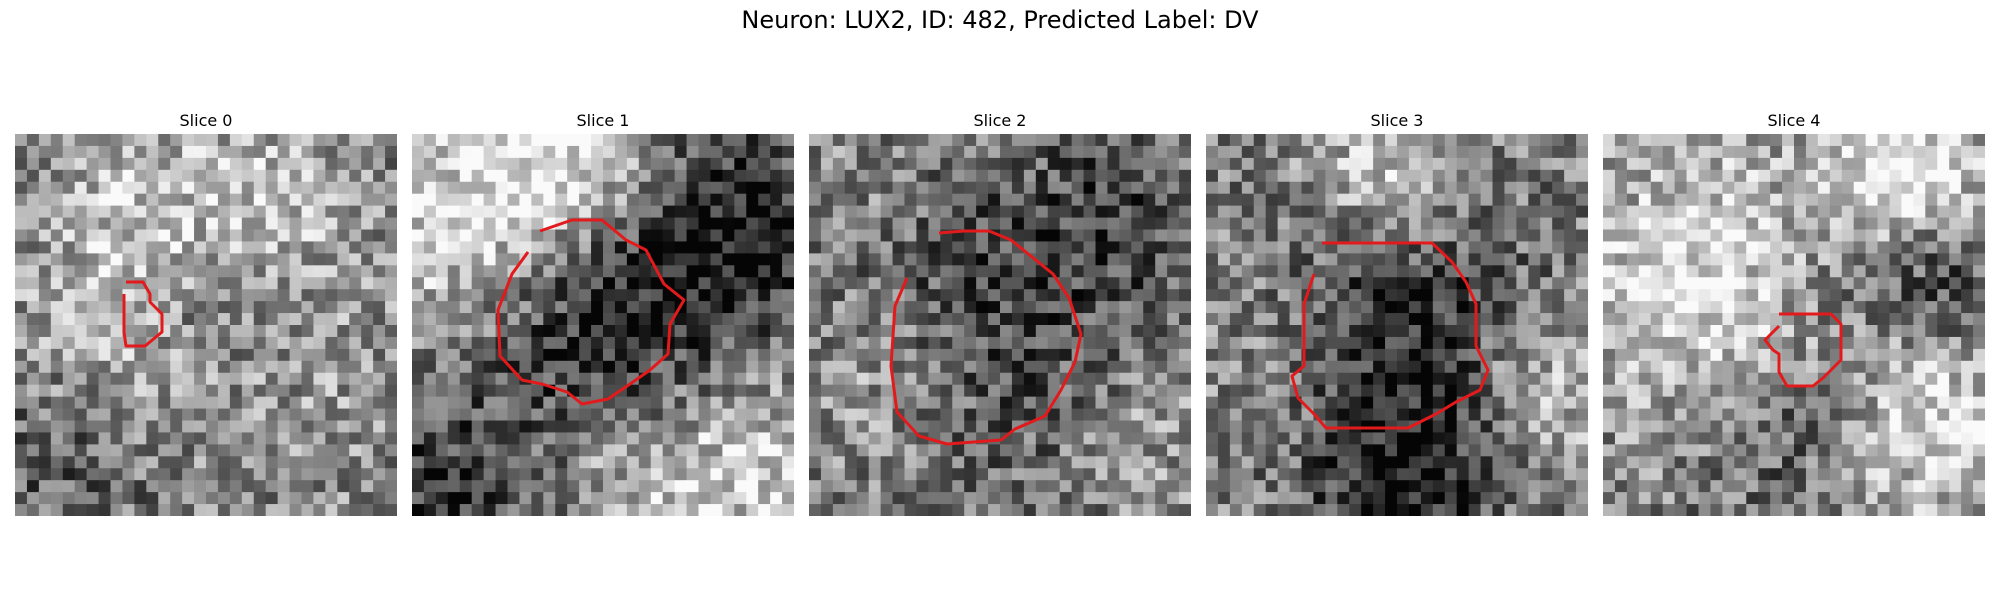 This screenshot has width=2000, height=600. Describe the element at coordinates (1794, 120) in the screenshot. I see `slice-title-4: Slice 4` at that location.